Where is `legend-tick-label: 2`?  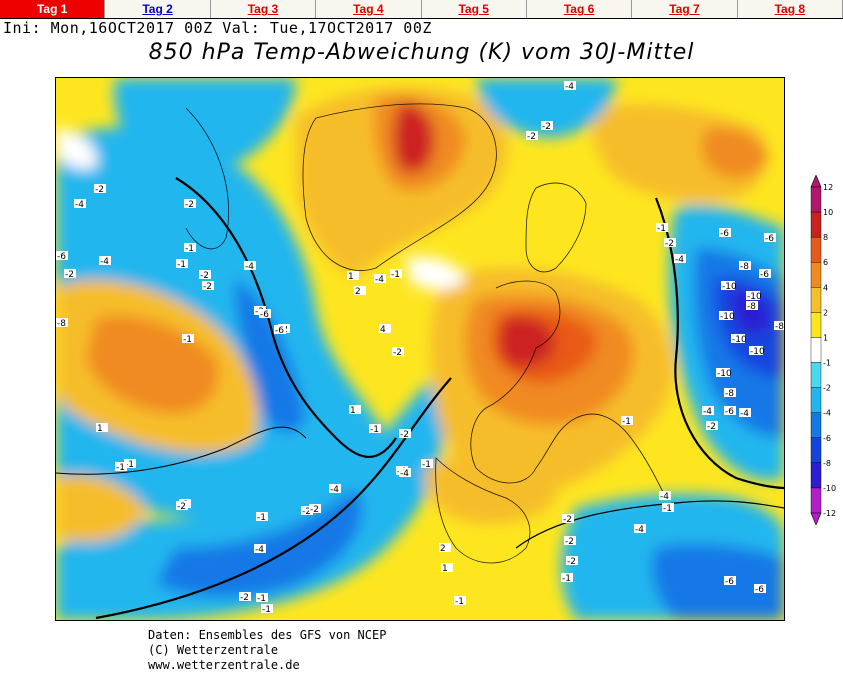 legend-tick-label: 2 is located at coordinates (825, 312).